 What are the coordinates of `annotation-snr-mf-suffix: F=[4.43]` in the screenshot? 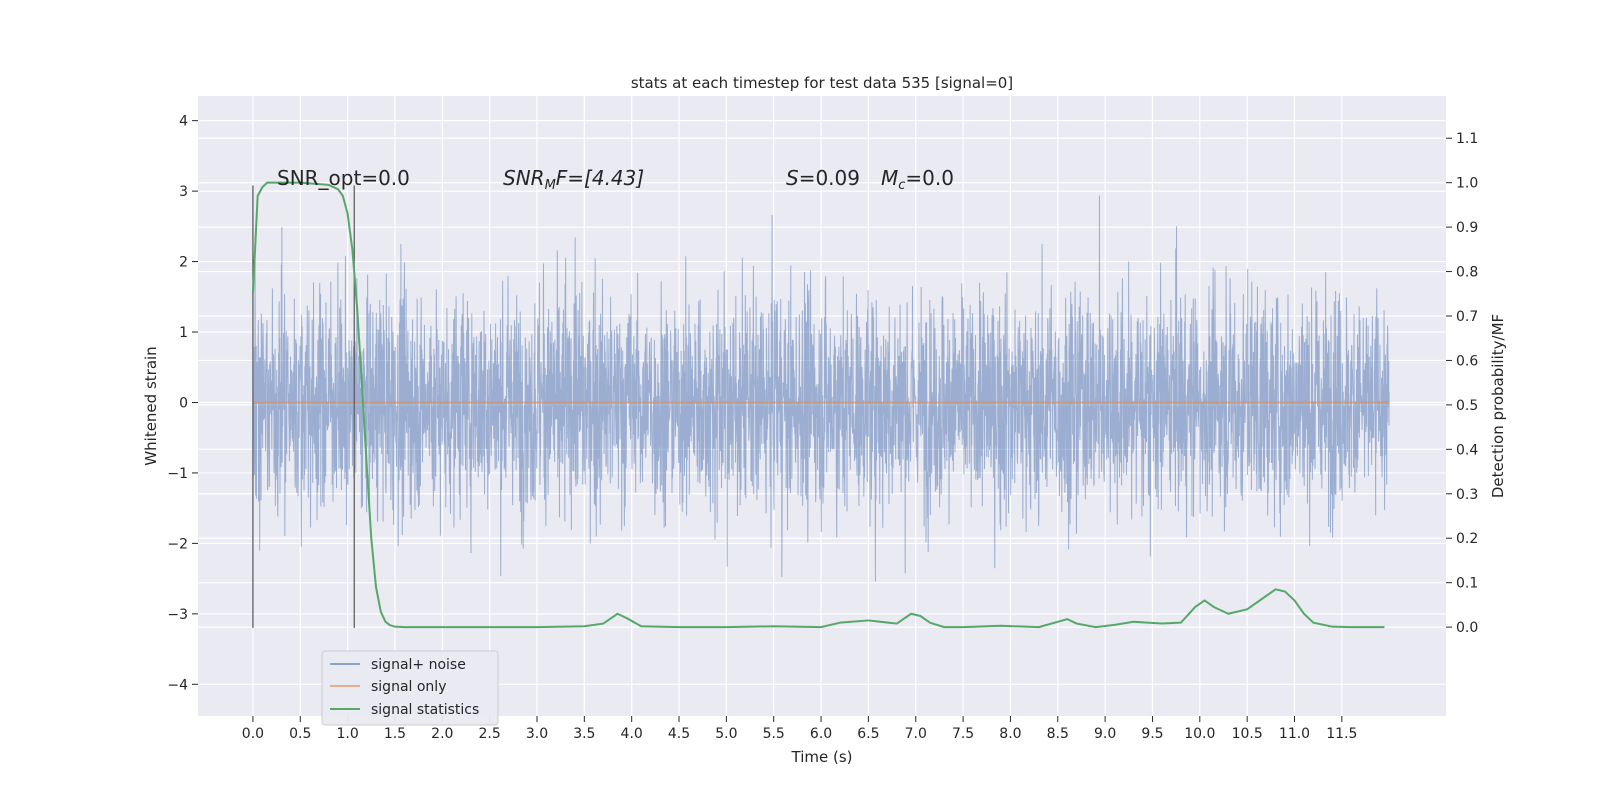 It's located at (600, 178).